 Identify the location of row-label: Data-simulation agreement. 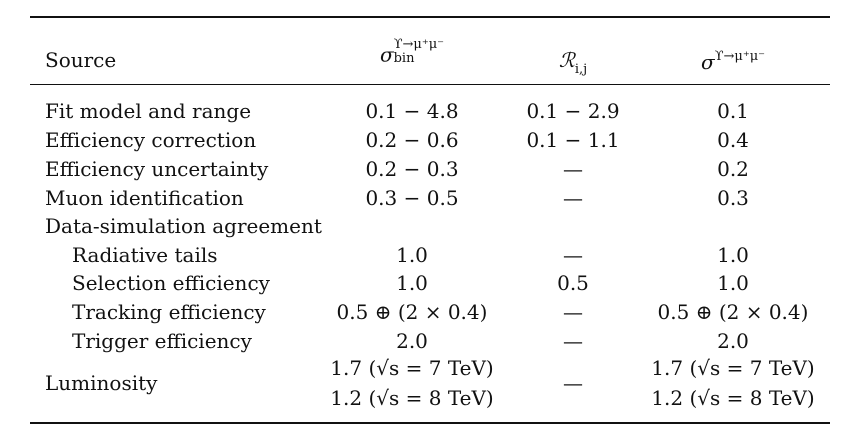
(183, 226).